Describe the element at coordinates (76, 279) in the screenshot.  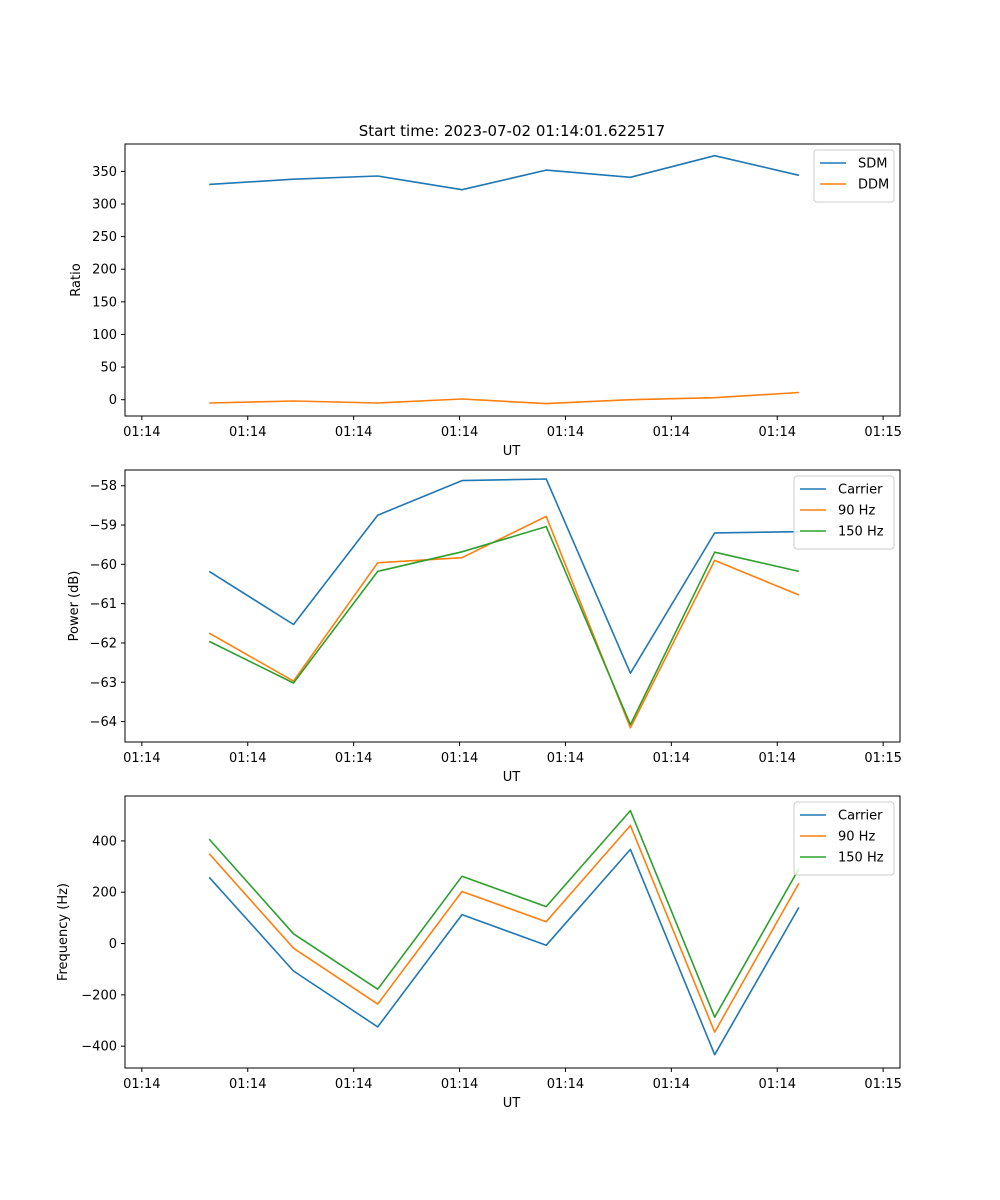
I see `y-axis-label: Ratio` at that location.